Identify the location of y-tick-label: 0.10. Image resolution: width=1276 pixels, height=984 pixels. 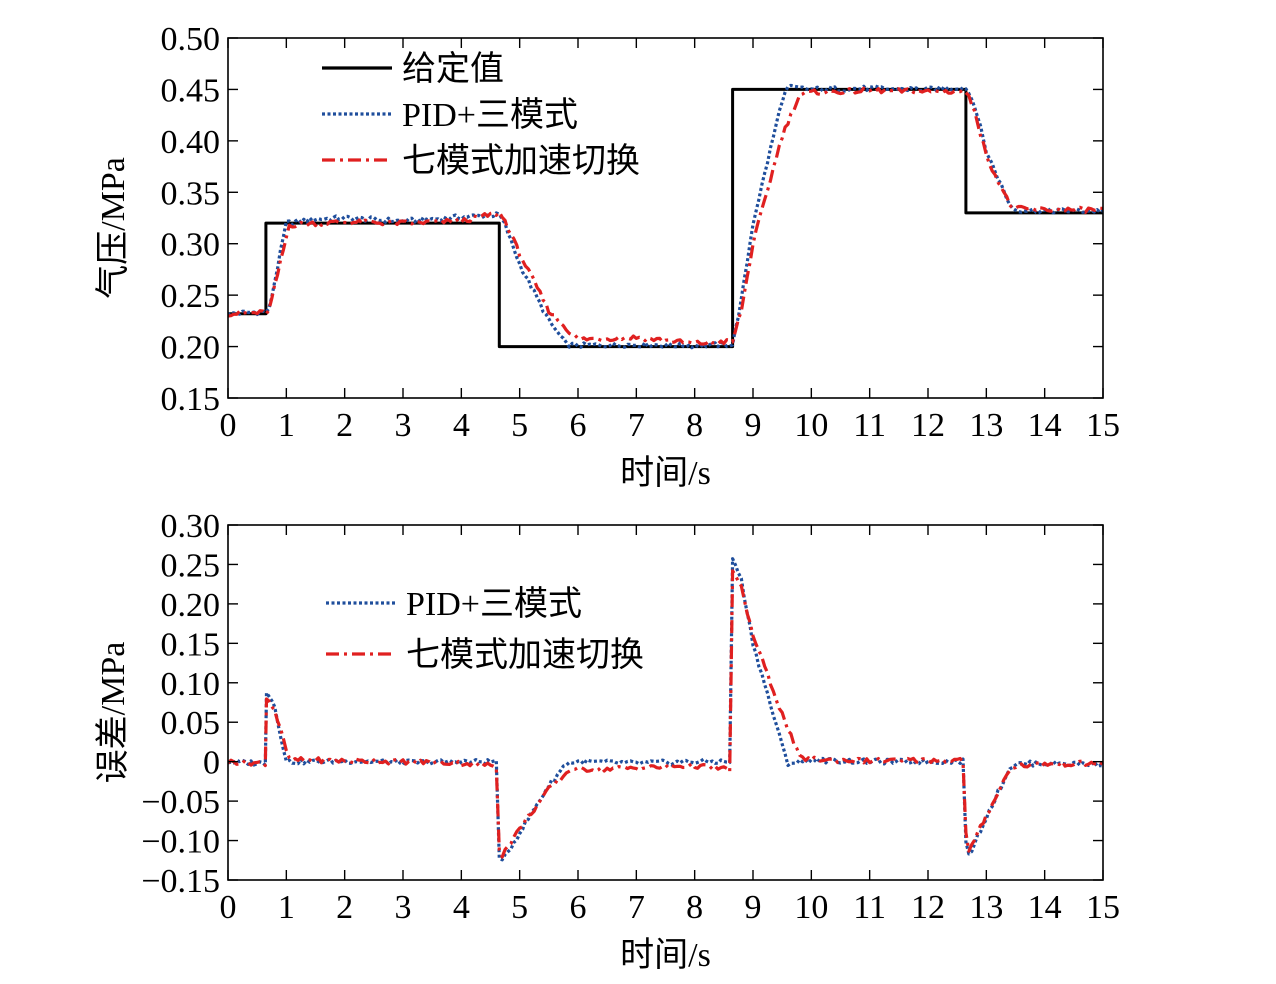
(191, 684).